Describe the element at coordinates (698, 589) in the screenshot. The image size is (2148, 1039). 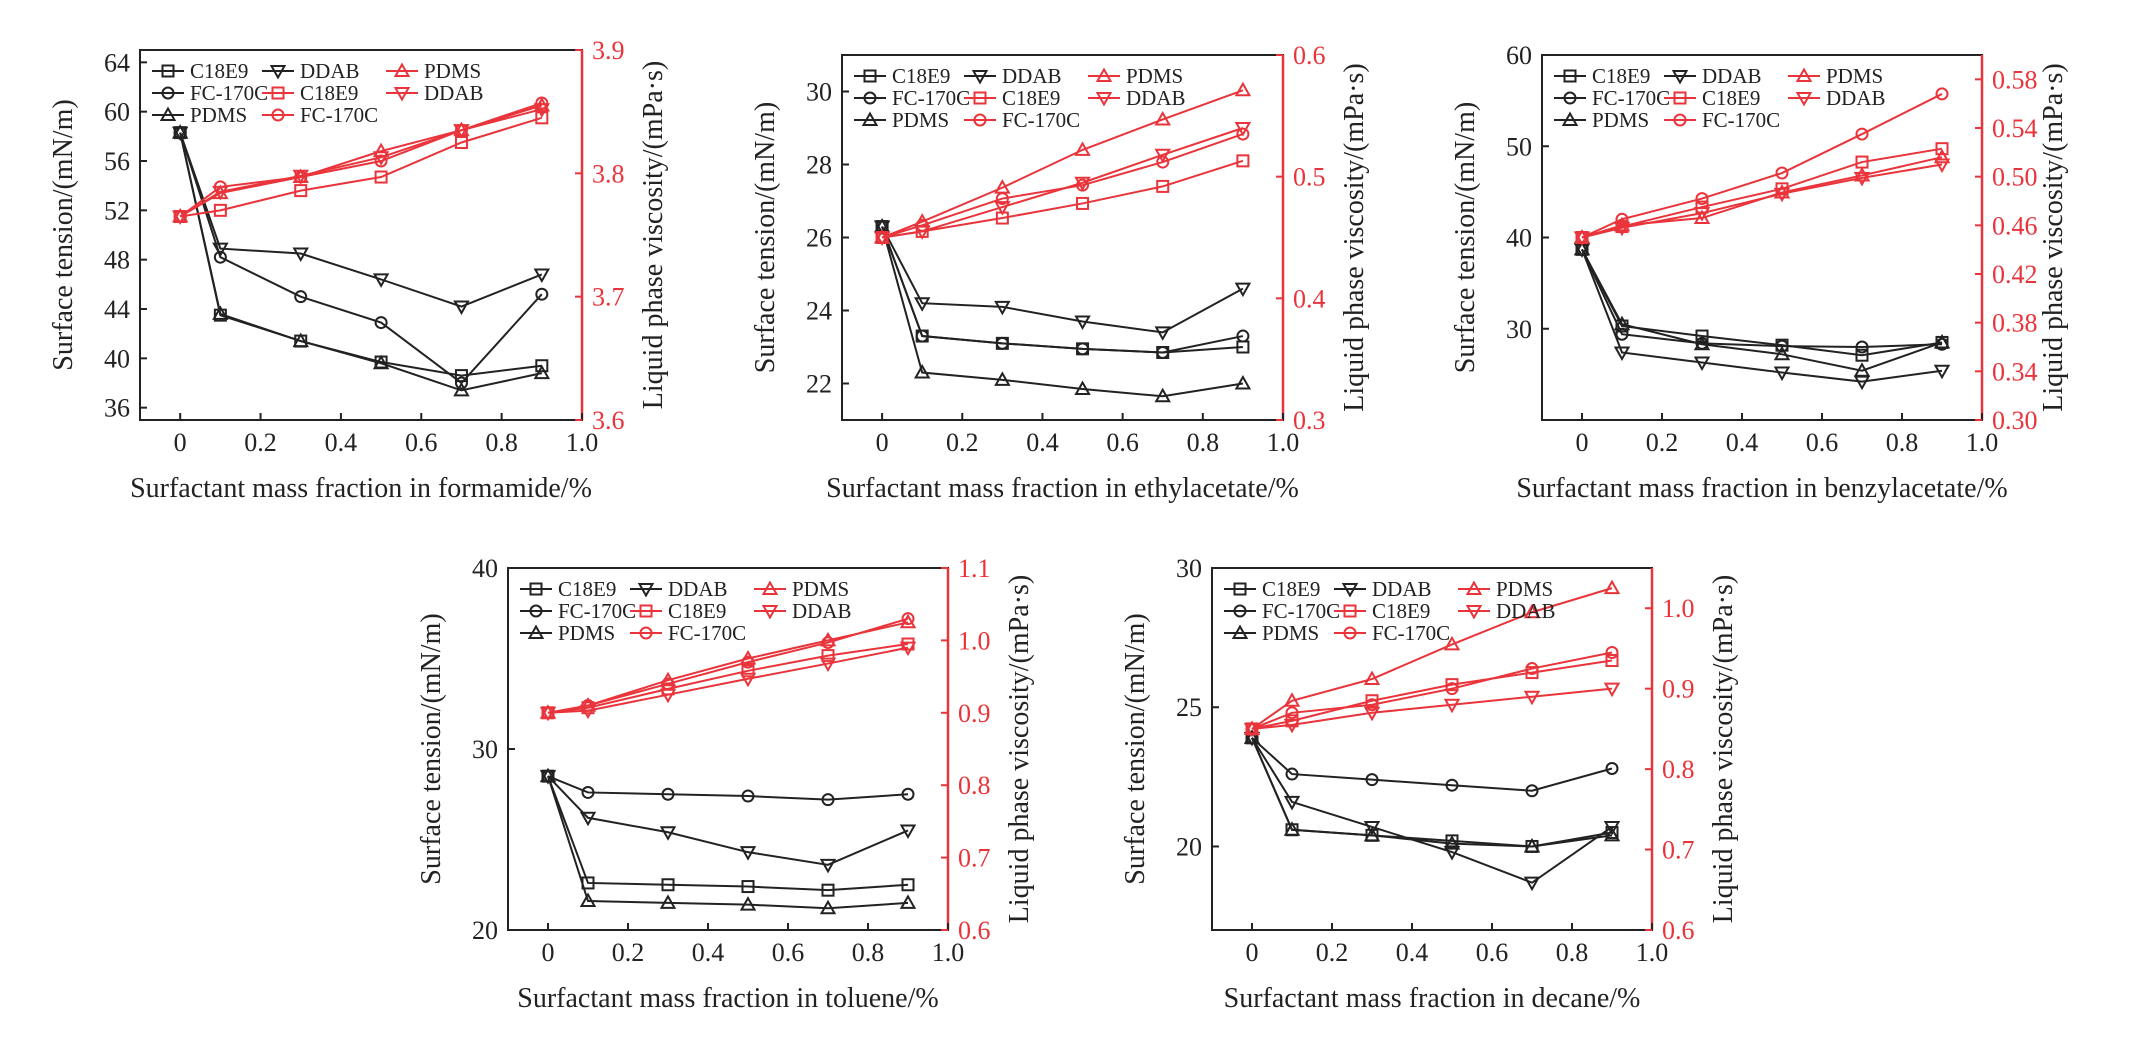
I see `legend-label: DDAB` at that location.